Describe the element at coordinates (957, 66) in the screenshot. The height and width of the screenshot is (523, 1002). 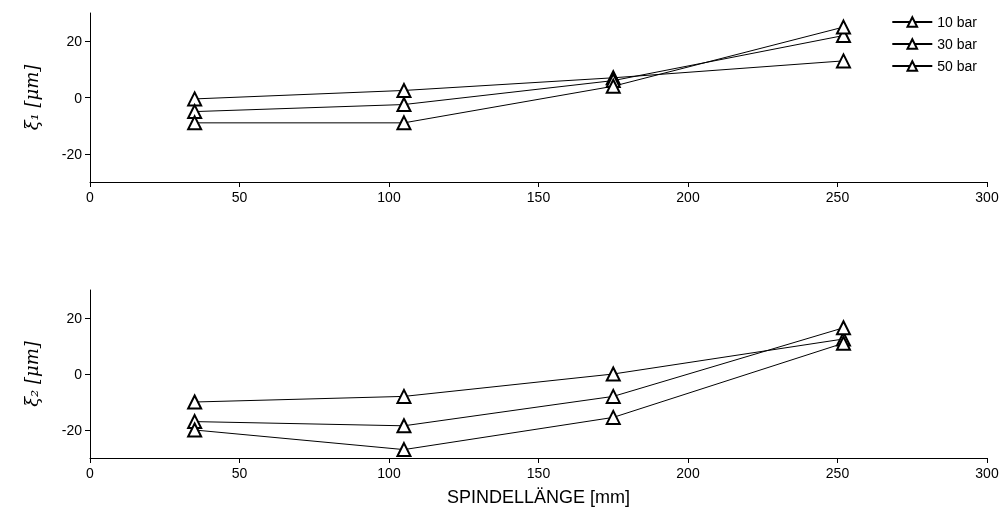
I see `legend-label: 50 bar` at that location.